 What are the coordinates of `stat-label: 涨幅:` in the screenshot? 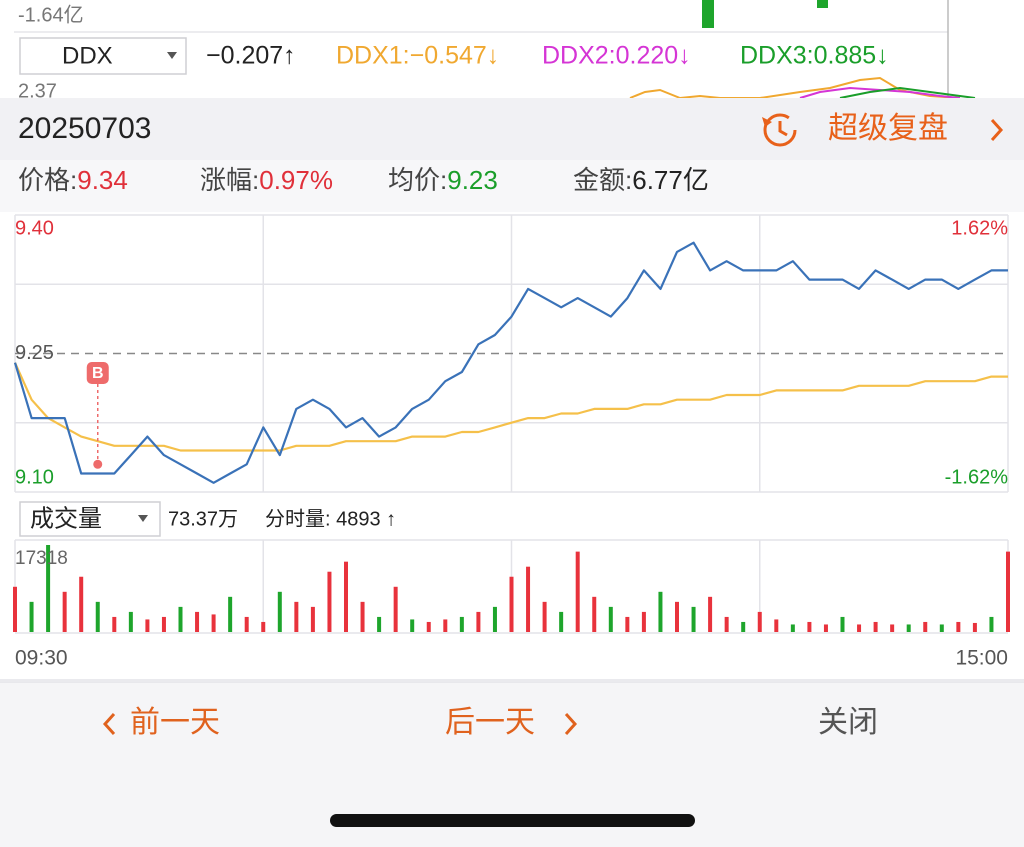 It's located at (229, 180).